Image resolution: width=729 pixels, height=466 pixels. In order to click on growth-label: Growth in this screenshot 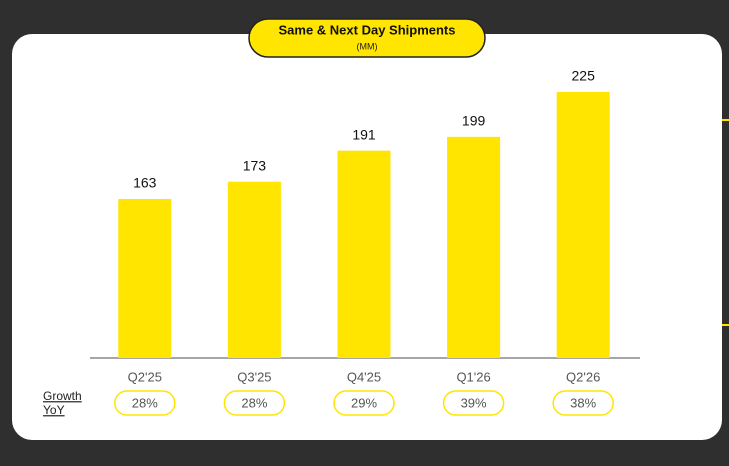, I will do `click(62, 396)`.